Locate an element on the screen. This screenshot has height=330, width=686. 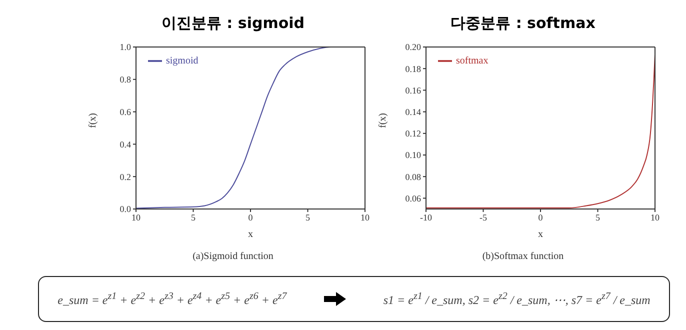
x-tick-label: -5 is located at coordinates (484, 217).